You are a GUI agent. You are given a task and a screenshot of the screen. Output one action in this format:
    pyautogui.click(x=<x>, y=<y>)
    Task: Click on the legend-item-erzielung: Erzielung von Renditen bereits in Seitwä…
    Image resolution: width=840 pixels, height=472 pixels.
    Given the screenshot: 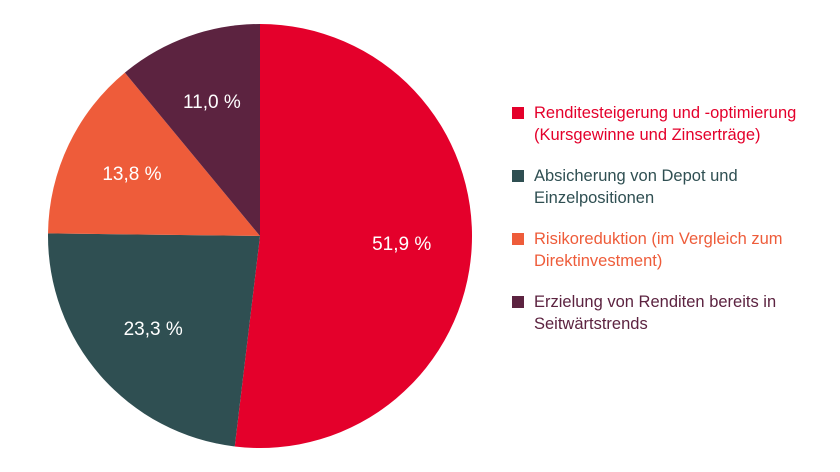 What is the action you would take?
    pyautogui.click(x=672, y=313)
    